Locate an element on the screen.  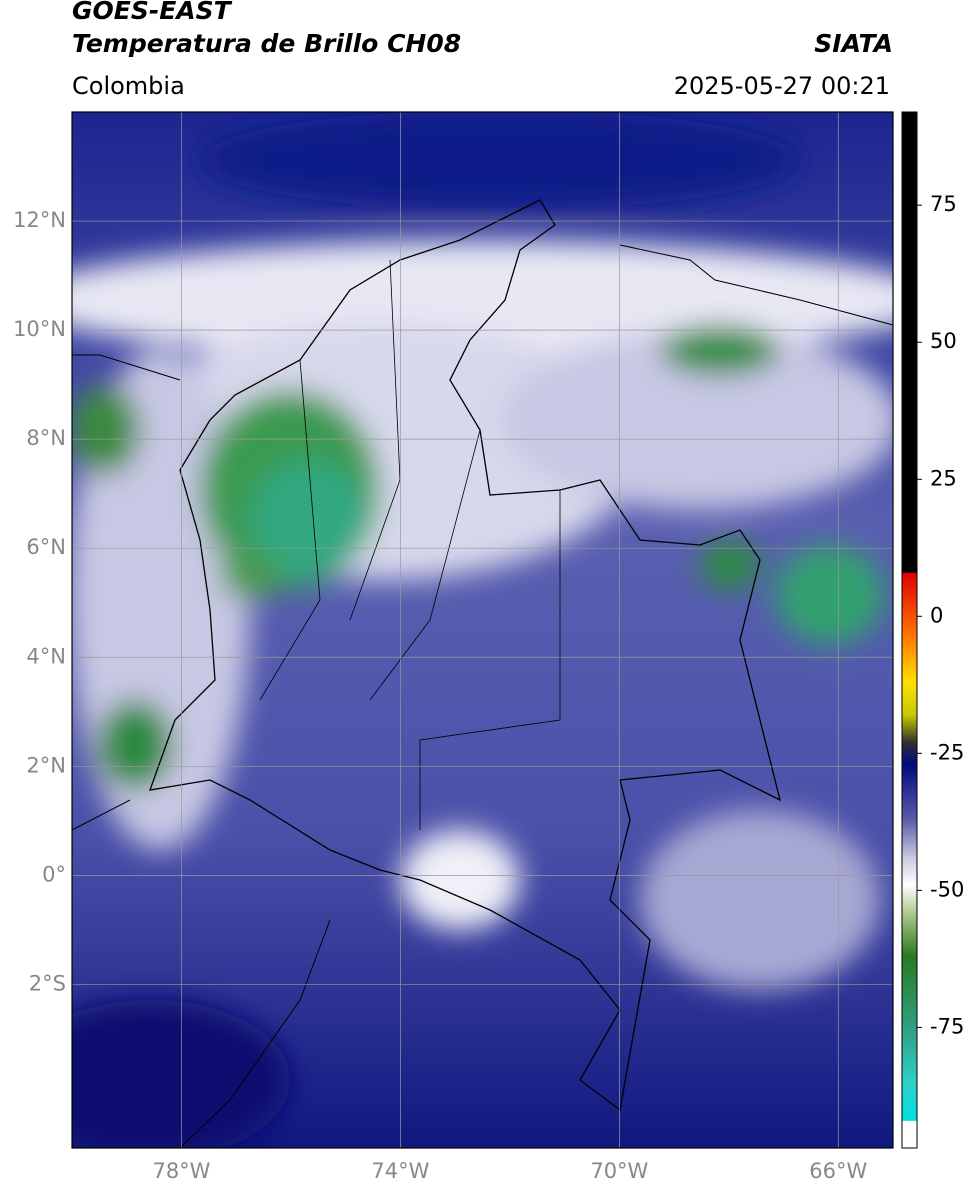
lat-label: 2°N is located at coordinates (46, 765).